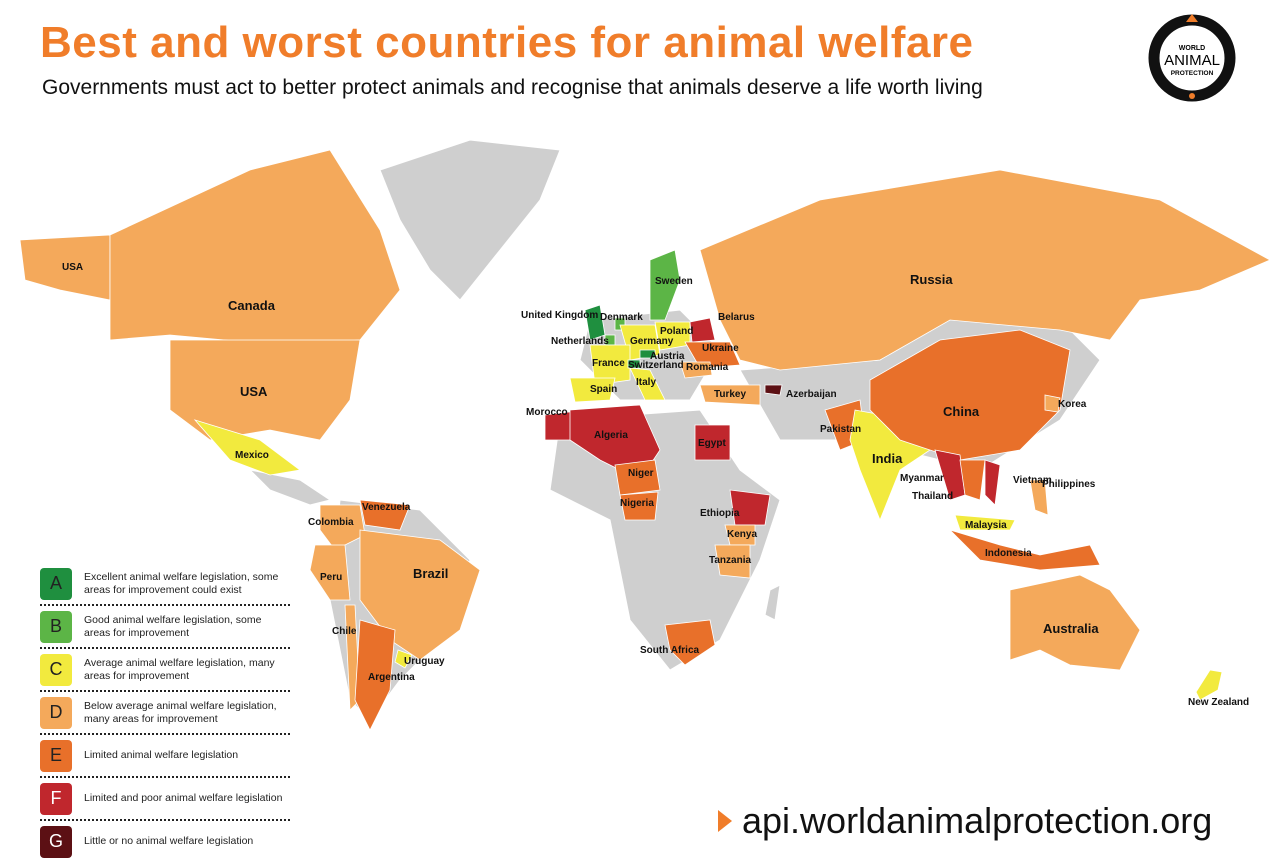 The image size is (1285, 862). I want to click on country-label-russia: Russia, so click(931, 279).